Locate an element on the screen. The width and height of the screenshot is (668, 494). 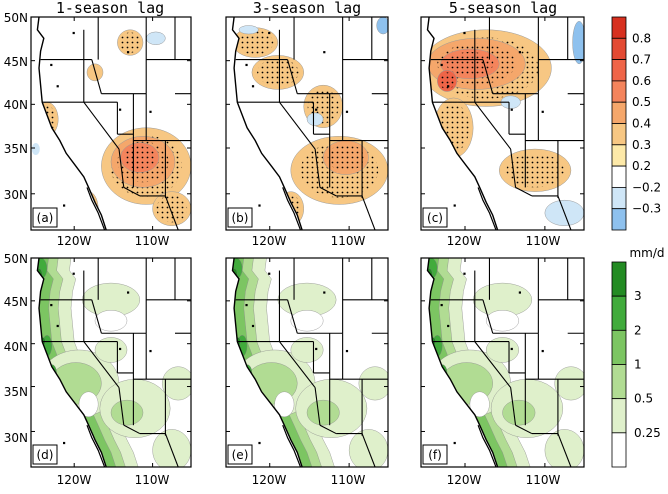
colorbar-level-label: 0.25 is located at coordinates (647, 433).